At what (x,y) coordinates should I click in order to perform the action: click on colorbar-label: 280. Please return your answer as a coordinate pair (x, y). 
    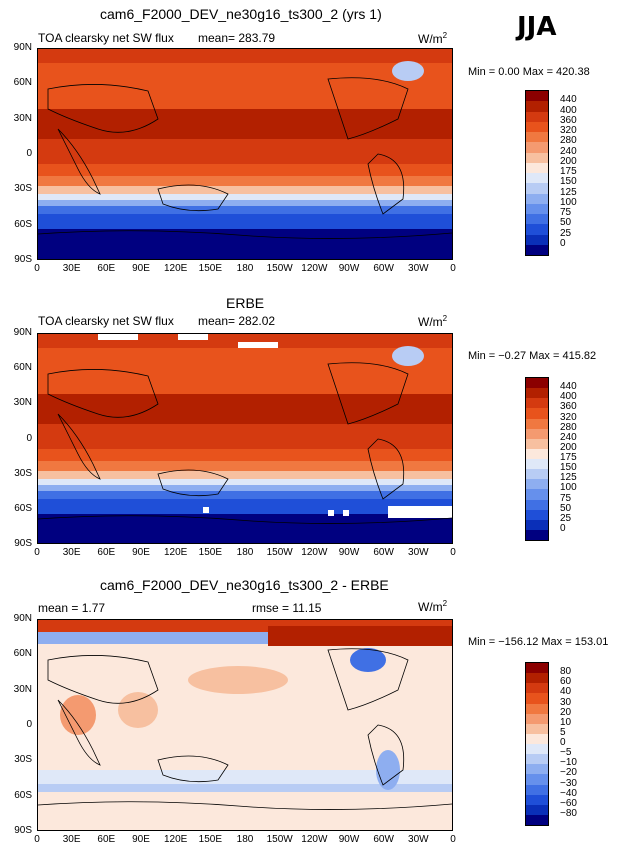
    Looking at the image, I should click on (568, 141).